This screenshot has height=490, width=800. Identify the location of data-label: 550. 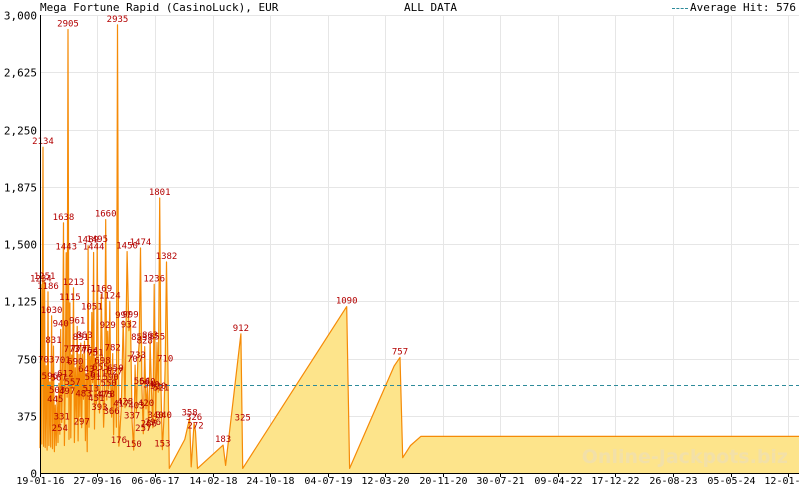
(108, 384).